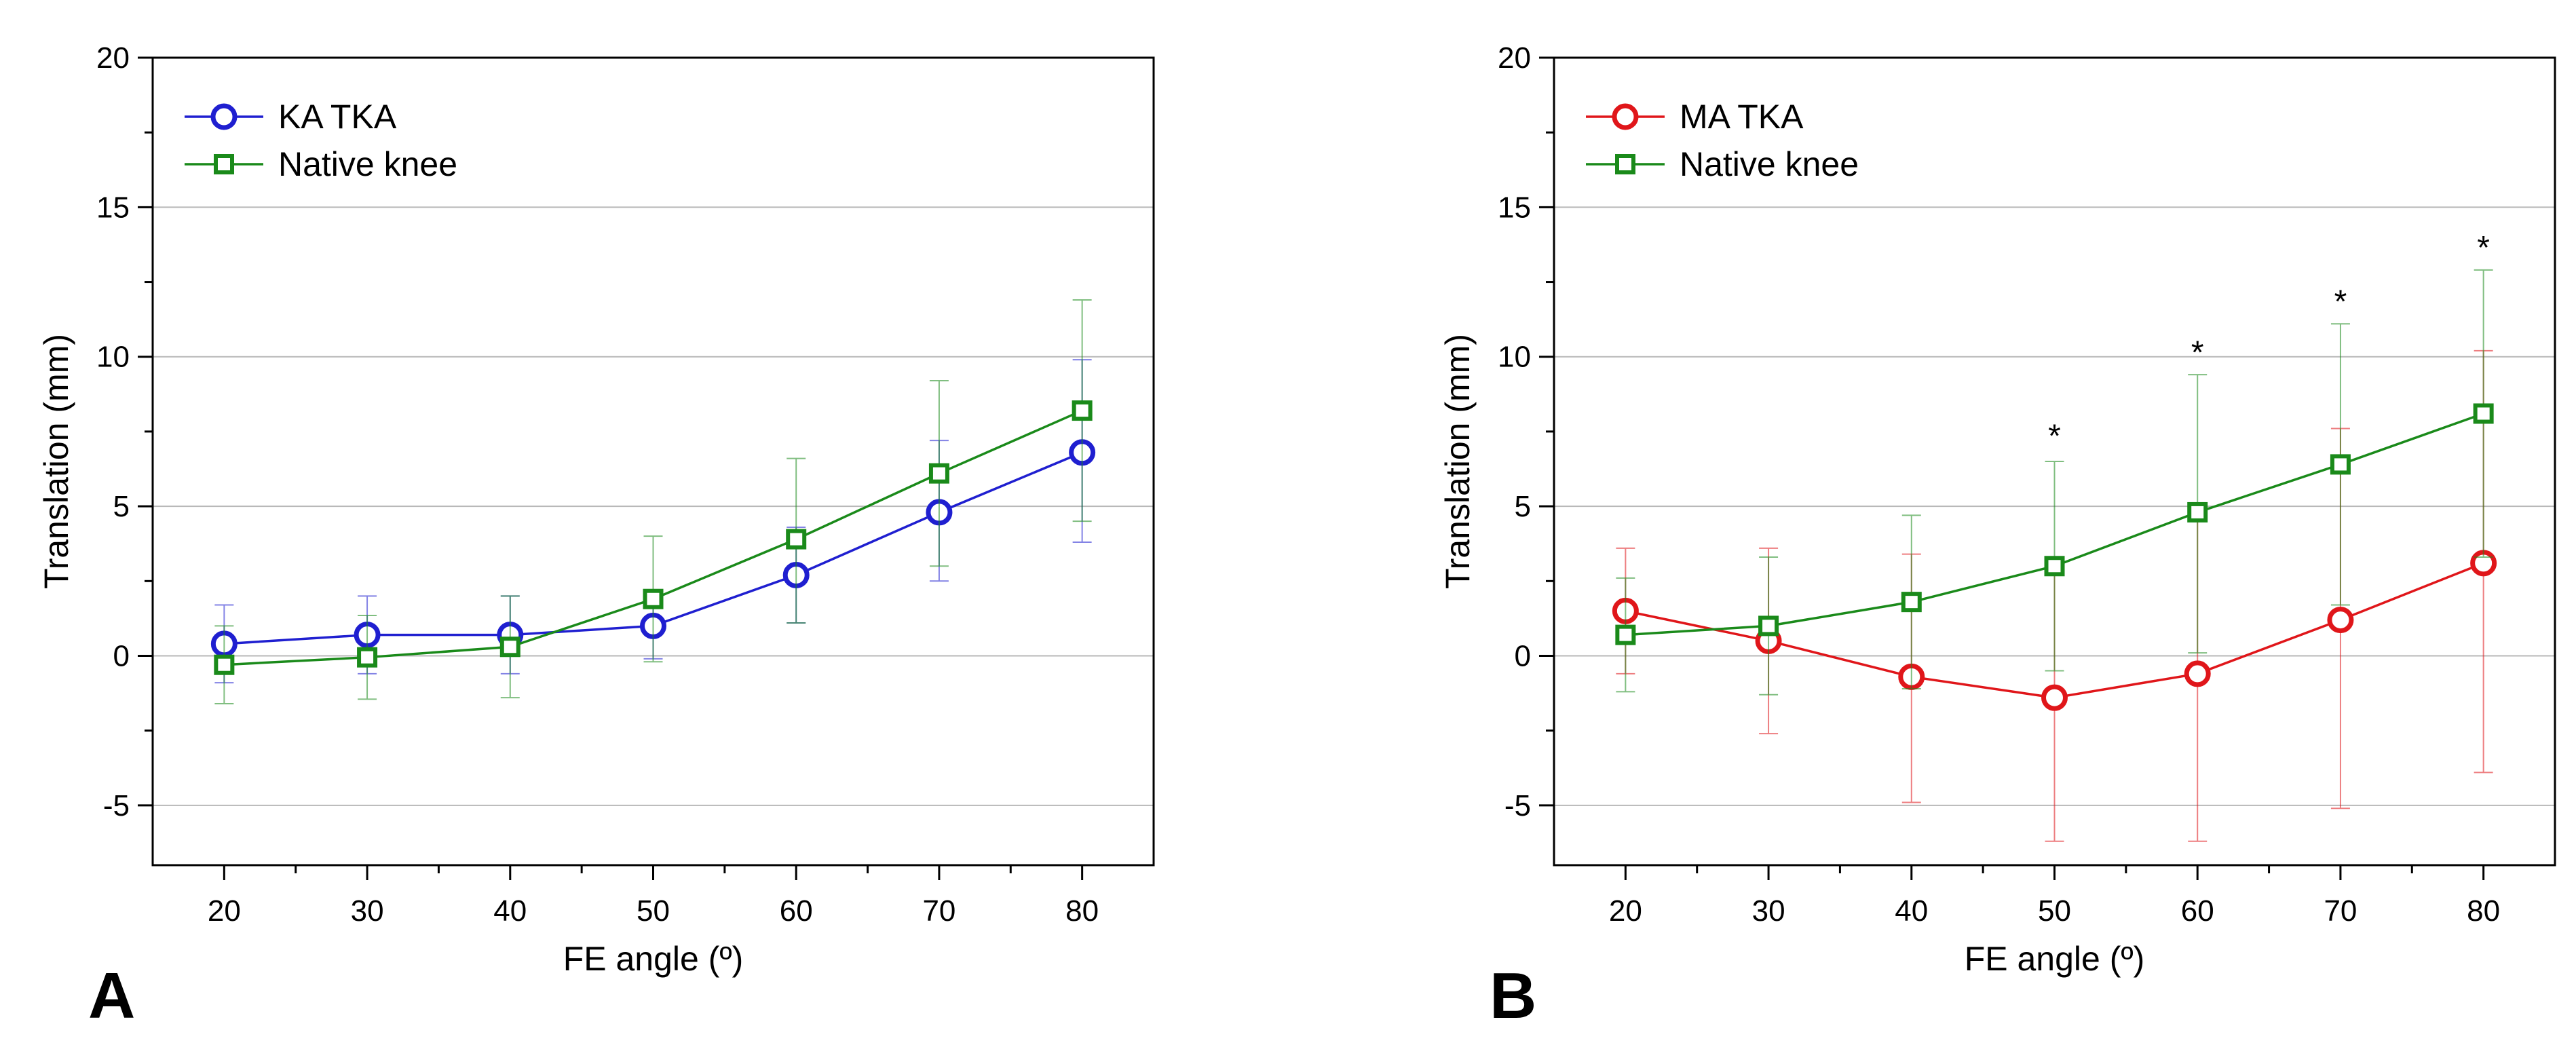  Describe the element at coordinates (1769, 164) in the screenshot. I see `legend-label-b-1: Native knee` at that location.